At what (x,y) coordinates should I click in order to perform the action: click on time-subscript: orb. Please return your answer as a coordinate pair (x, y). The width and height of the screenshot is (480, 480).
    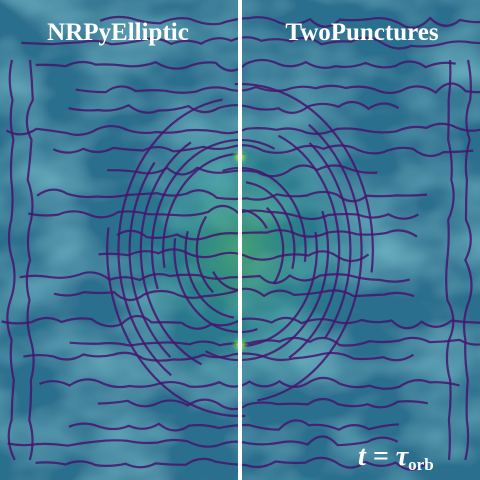
    Looking at the image, I should click on (421, 464).